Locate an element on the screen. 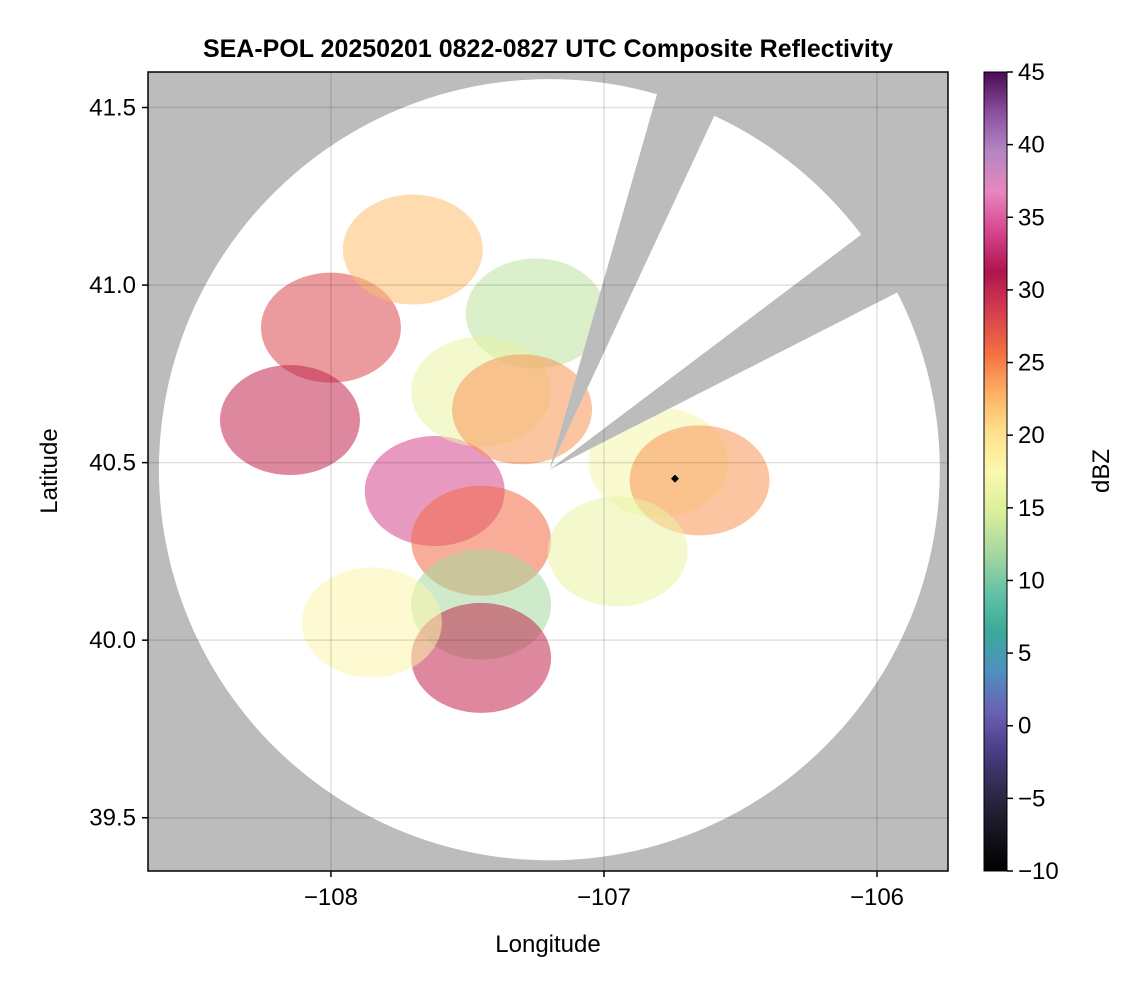 This screenshot has width=1146, height=990. colorbar-tick-label-3: 5 is located at coordinates (1024, 653).